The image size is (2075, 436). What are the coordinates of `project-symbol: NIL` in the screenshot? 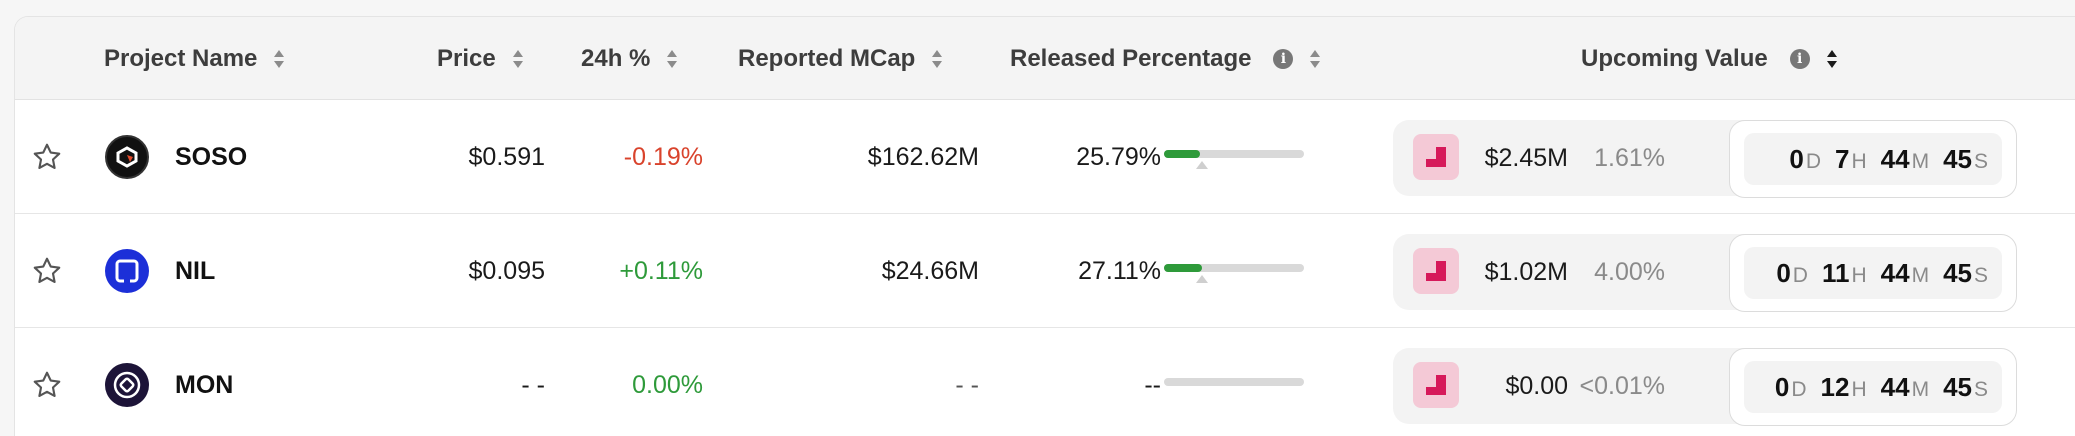 It's located at (195, 270).